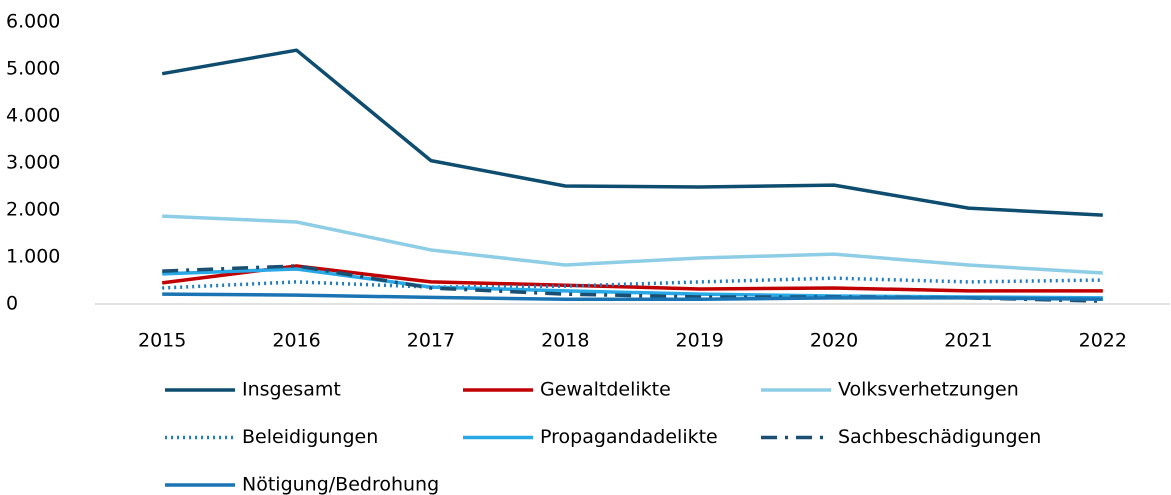 The image size is (1171, 495). What do you see at coordinates (928, 390) in the screenshot?
I see `legend-label: Volksverhetzungen` at bounding box center [928, 390].